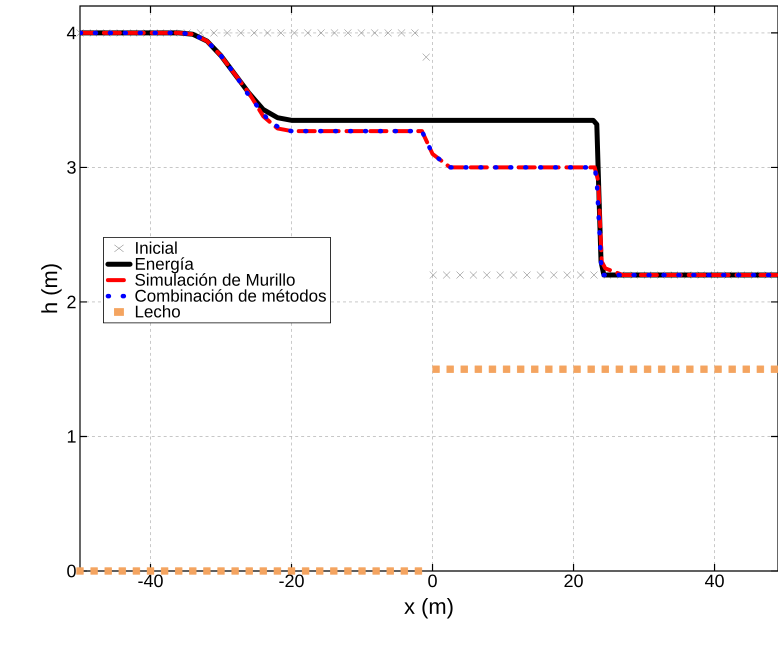 This screenshot has width=778, height=666. I want to click on legend-label: Simulación de Murillo, so click(215, 279).